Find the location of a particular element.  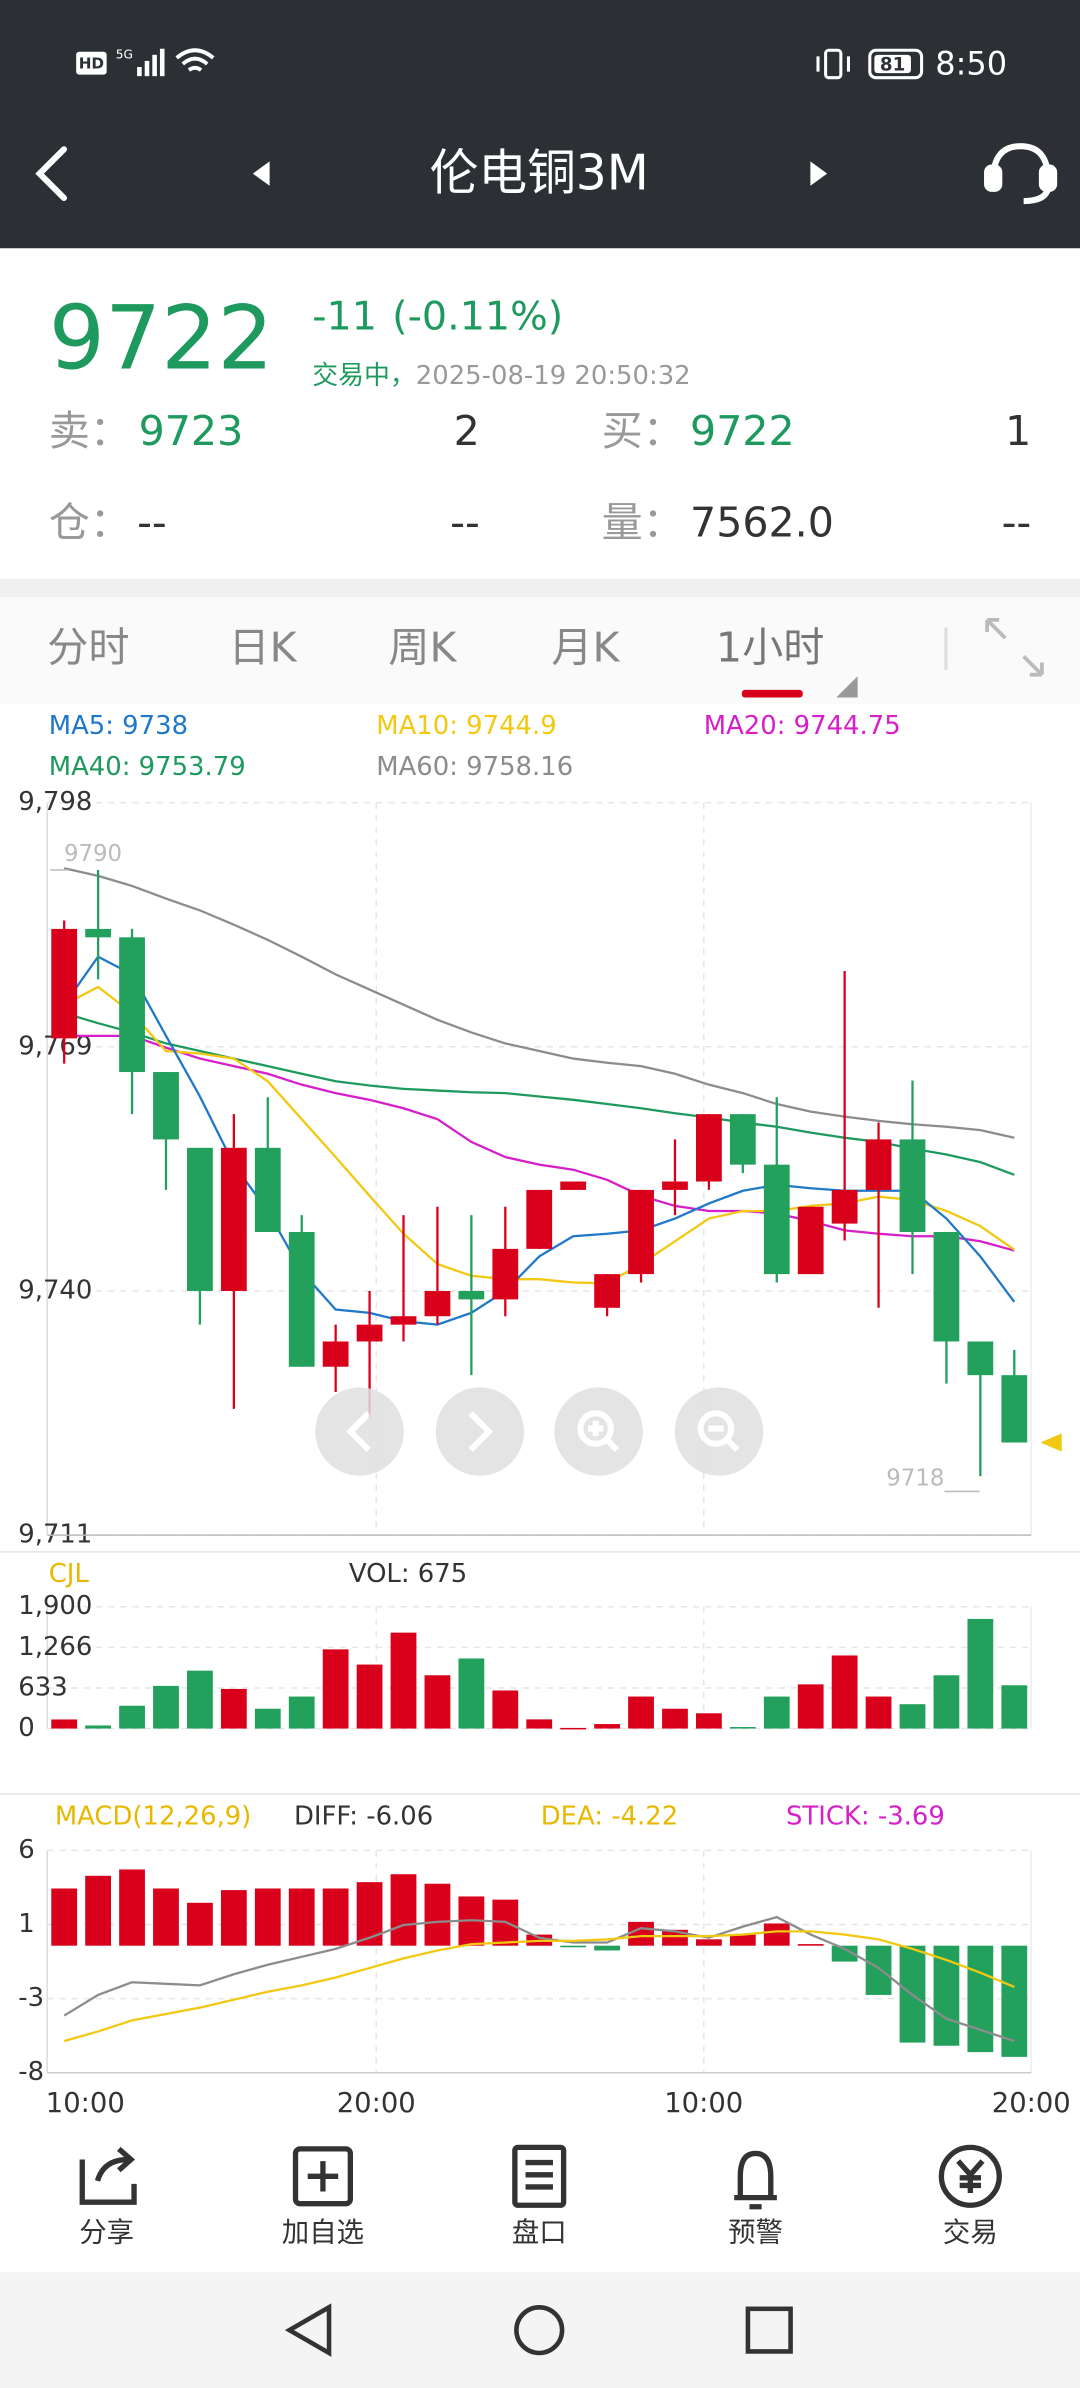

toolbar-button: 盘口 is located at coordinates (539, 2233).